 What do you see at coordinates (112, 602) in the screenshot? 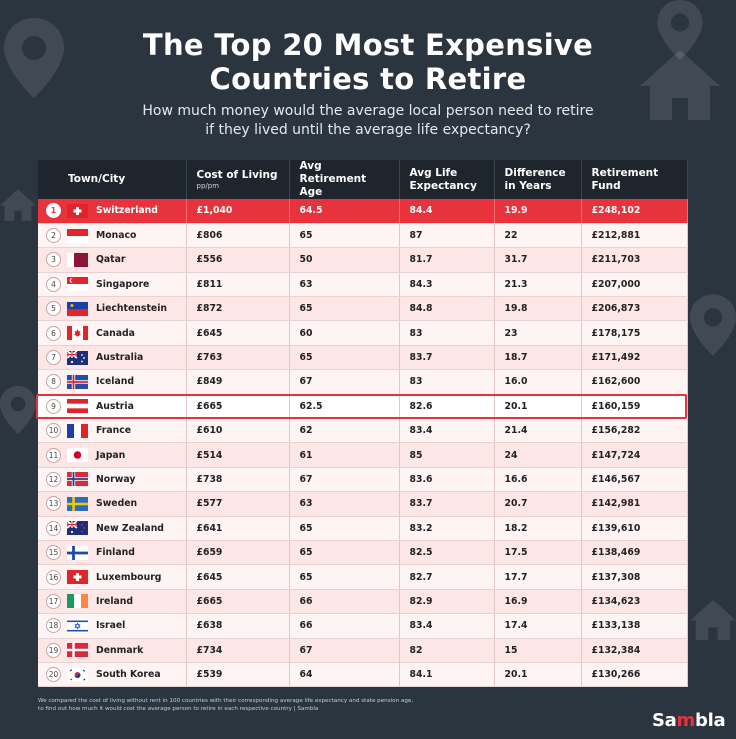
I see `country-cell: 17 Ireland` at bounding box center [112, 602].